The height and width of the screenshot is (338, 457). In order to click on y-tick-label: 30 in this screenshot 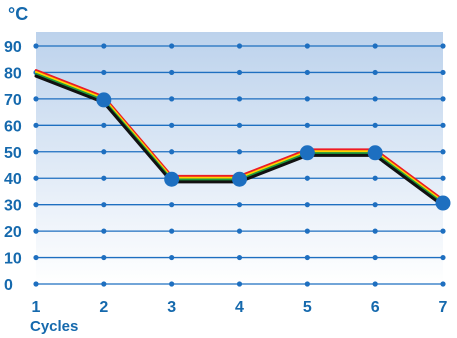, I will do `click(13, 206)`.